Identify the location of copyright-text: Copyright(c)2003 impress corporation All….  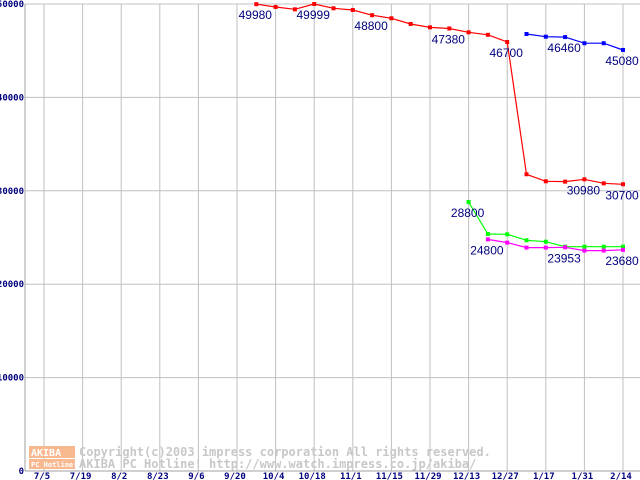
(285, 452).